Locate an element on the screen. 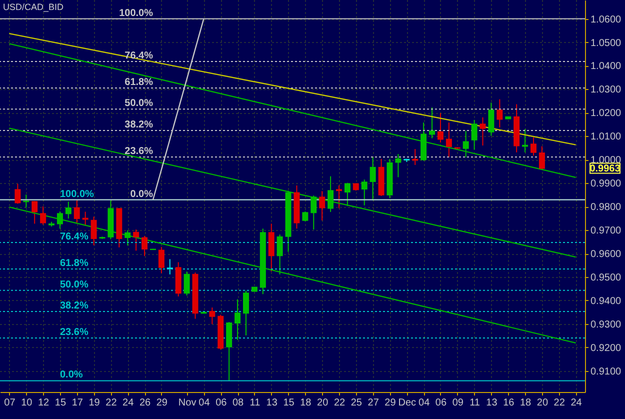 The image size is (625, 419). x-tick-label: 27 is located at coordinates (374, 403).